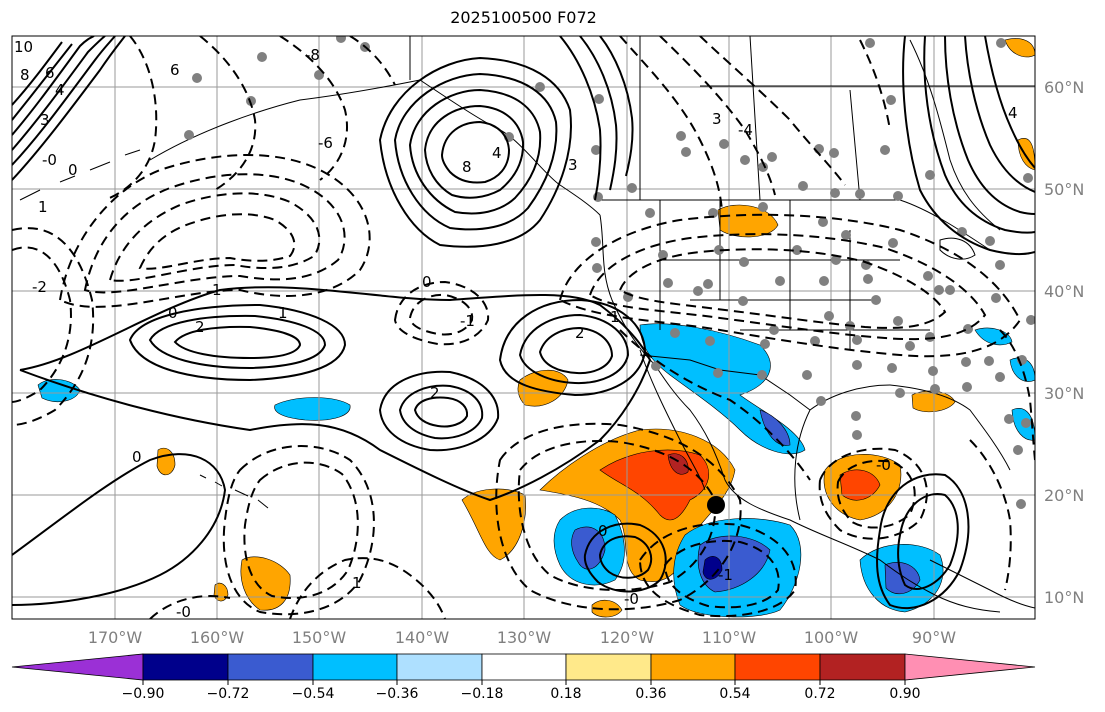  Describe the element at coordinates (325, 143) in the screenshot. I see `contour-label: -6` at that location.